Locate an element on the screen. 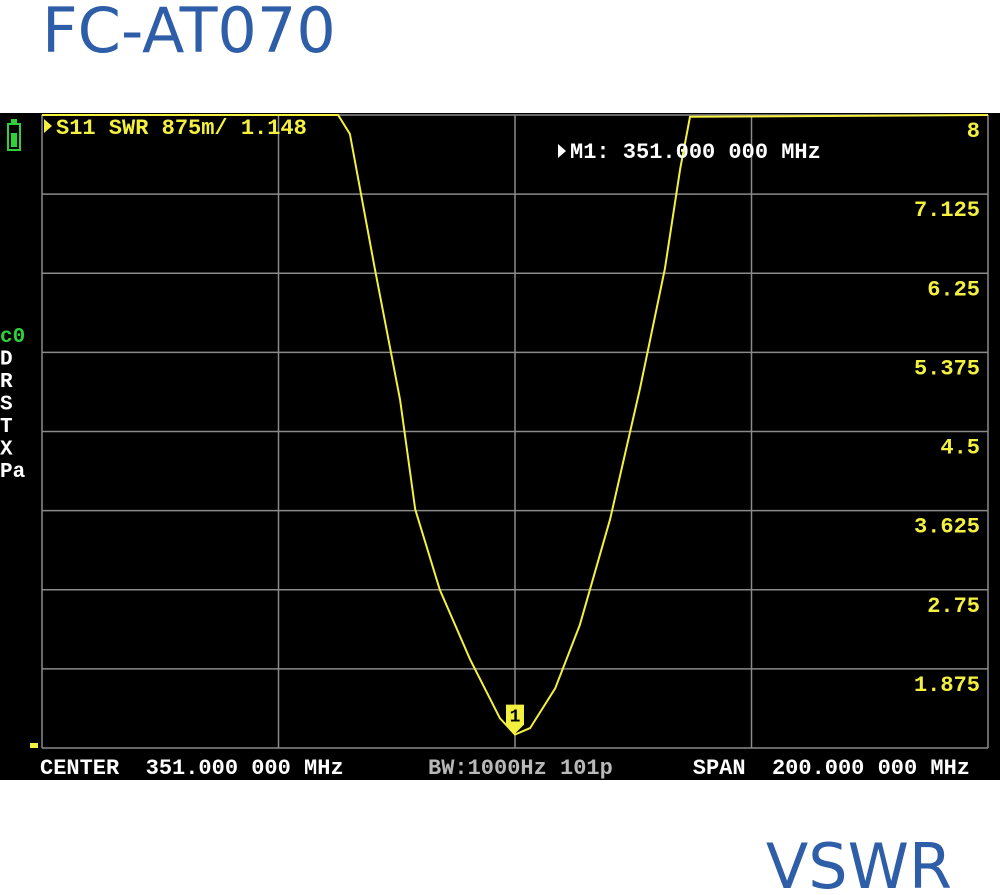 The width and height of the screenshot is (1000, 895). marker-pointer is located at coordinates (562, 151).